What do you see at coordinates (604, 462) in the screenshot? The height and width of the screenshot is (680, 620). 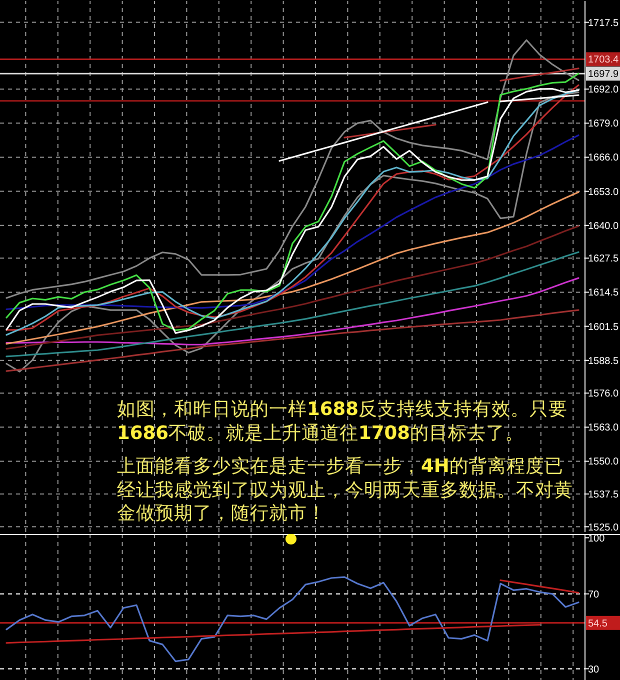 I see `y-tick-label: 1550.0` at bounding box center [604, 462].